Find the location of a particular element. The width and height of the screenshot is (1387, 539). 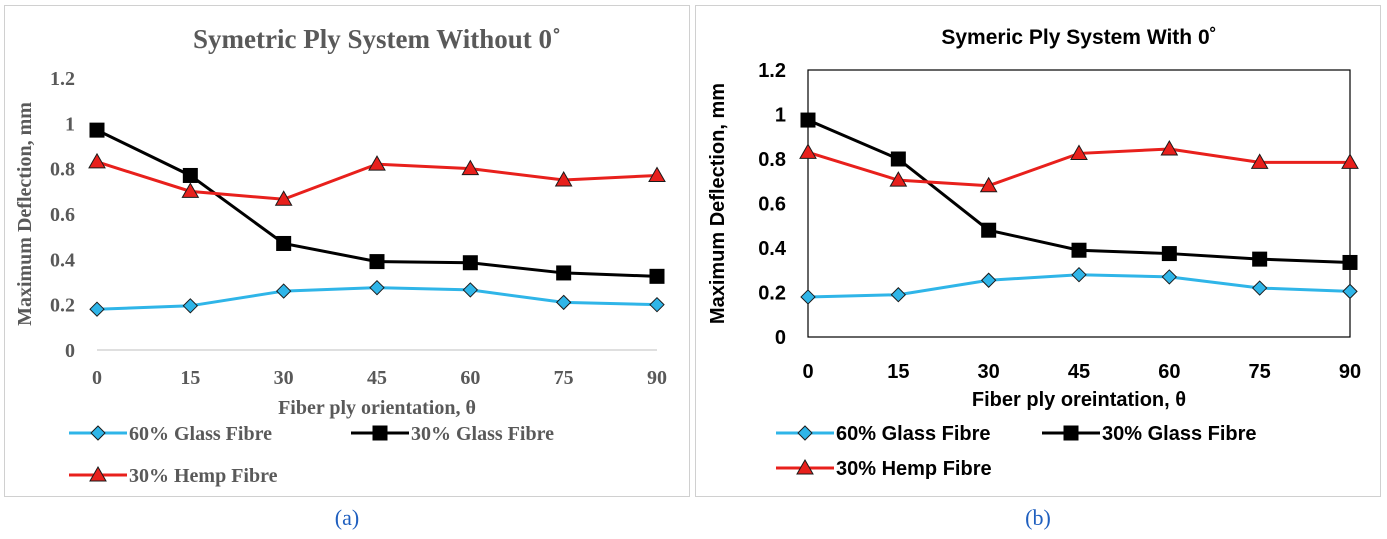

chart-b-legend-label: 30% Hemp Fibre is located at coordinates (914, 469).